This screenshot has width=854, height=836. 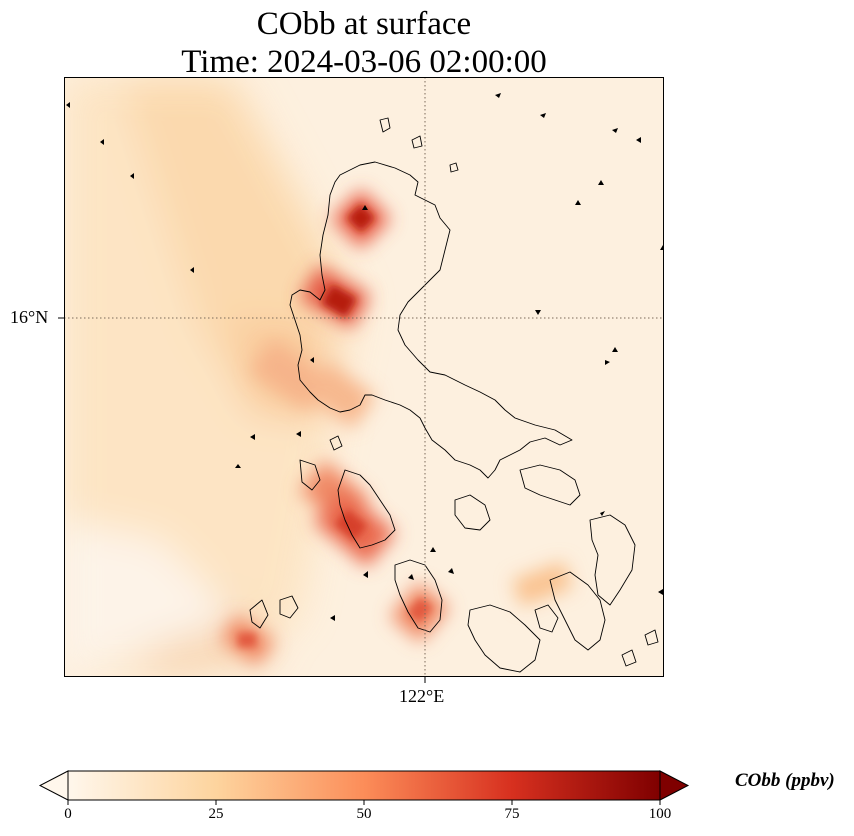 What do you see at coordinates (216, 814) in the screenshot?
I see `colorbar-tick: 25` at bounding box center [216, 814].